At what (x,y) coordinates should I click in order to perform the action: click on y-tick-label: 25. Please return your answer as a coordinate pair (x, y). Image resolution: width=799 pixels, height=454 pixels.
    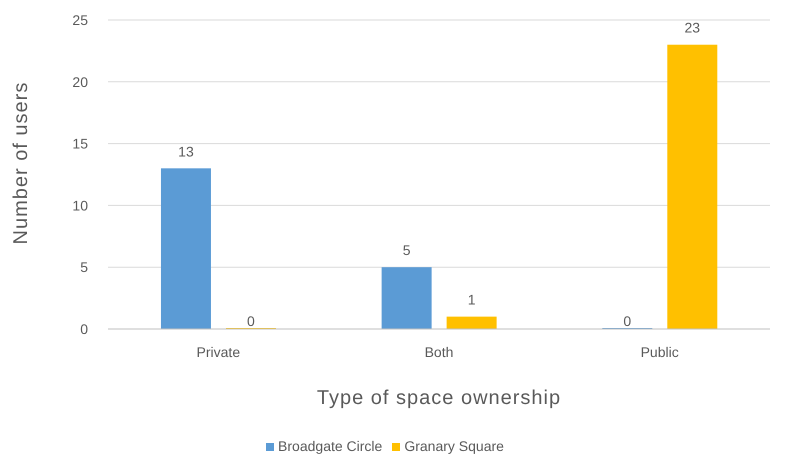
    Looking at the image, I should click on (80, 20).